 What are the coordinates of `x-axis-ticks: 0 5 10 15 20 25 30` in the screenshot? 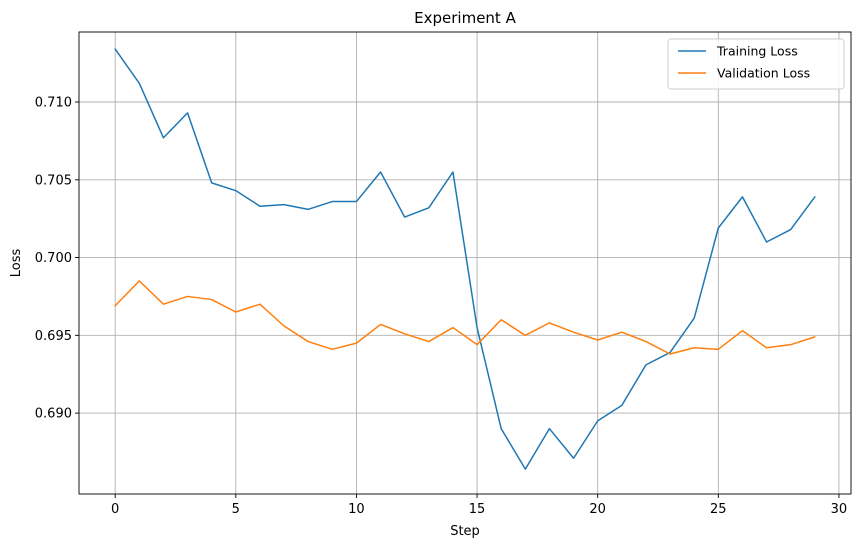 It's located at (479, 505).